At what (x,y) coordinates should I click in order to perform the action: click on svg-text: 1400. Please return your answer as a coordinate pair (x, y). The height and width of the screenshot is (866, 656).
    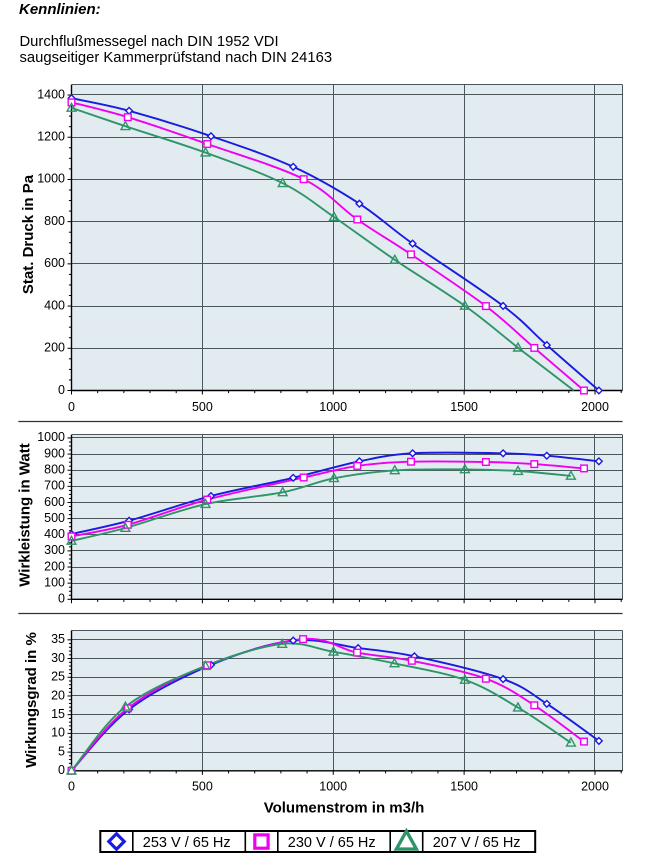
    Looking at the image, I should click on (51, 94).